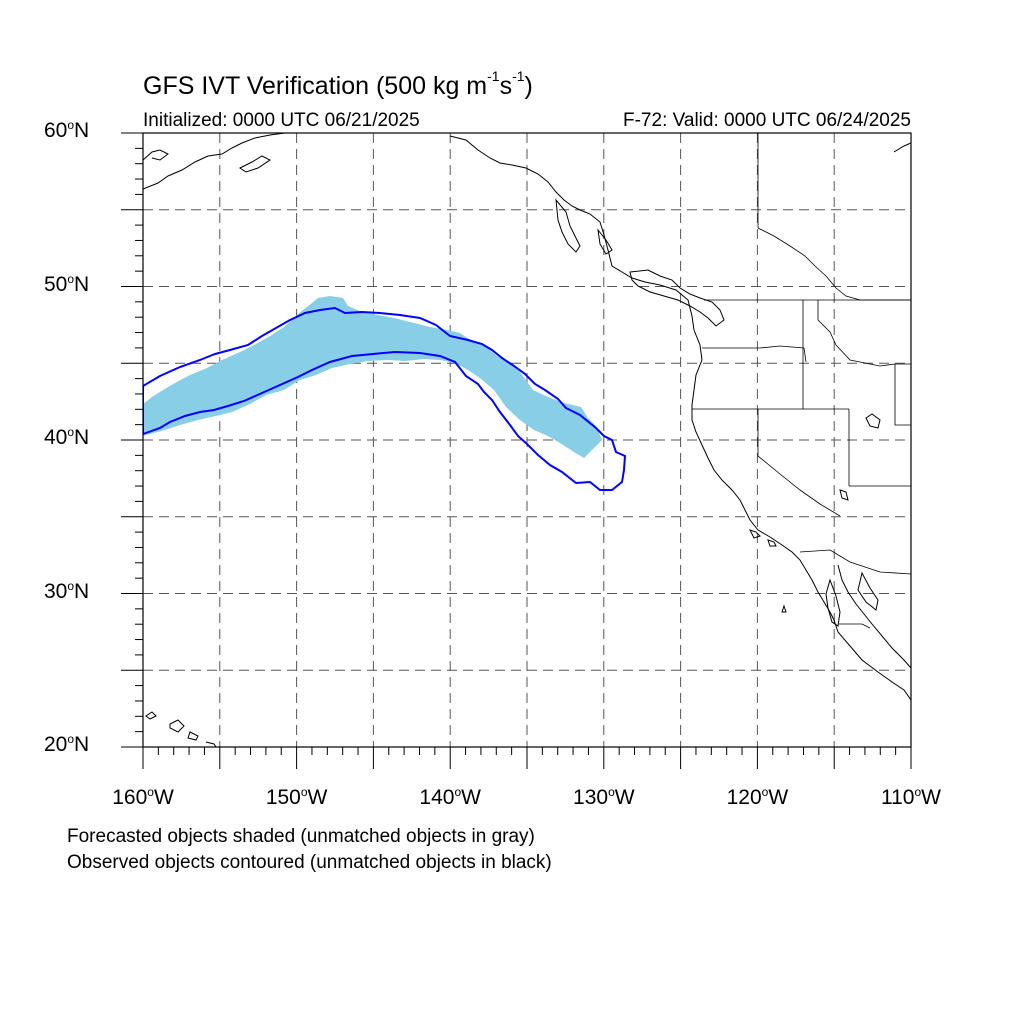 The image size is (1024, 1024). Describe the element at coordinates (67, 590) in the screenshot. I see `lat-label: 30oN` at that location.